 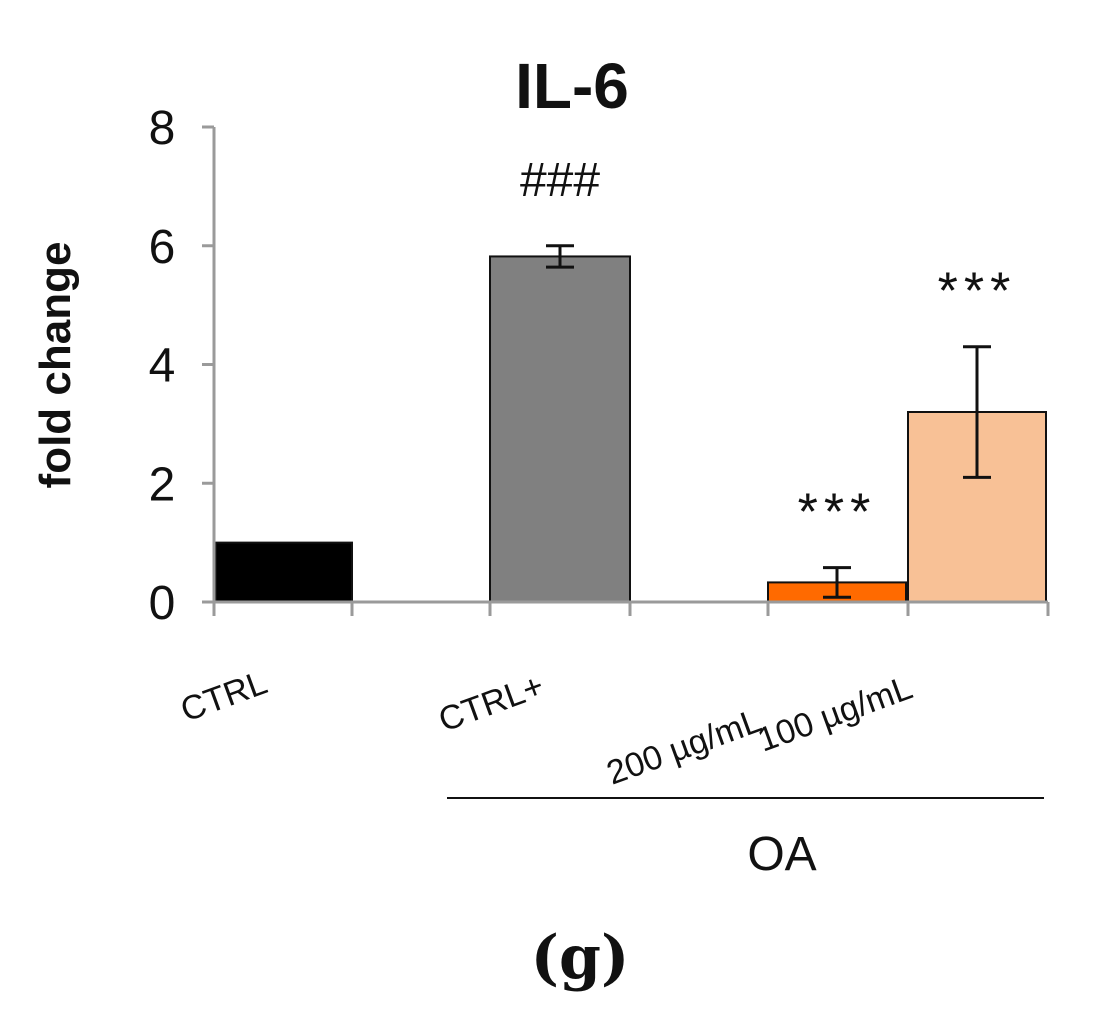 I want to click on y-tick-label: 0, so click(x=162, y=603).